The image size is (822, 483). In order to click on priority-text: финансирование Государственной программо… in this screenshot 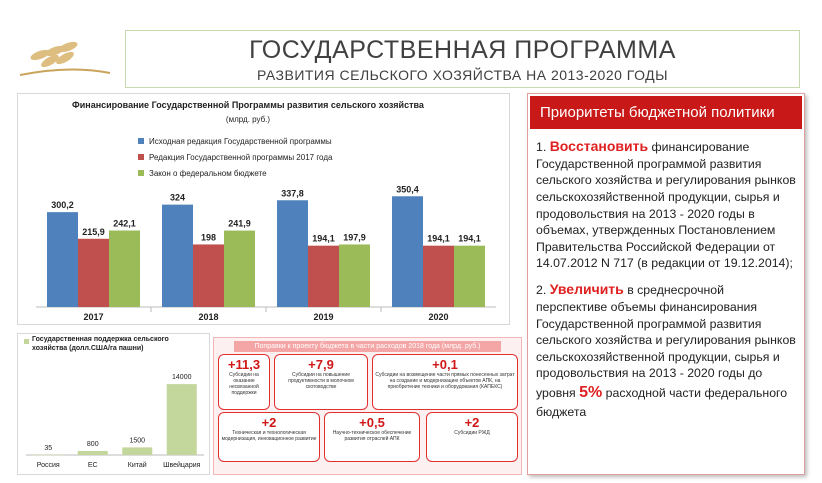, I will do `click(666, 205)`.